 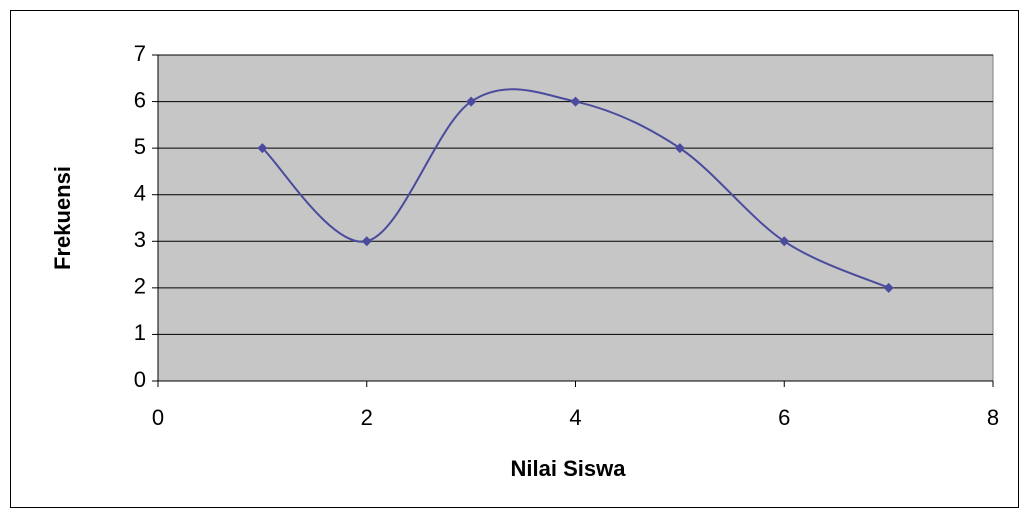 What do you see at coordinates (140, 239) in the screenshot?
I see `y-tick-label: 3` at bounding box center [140, 239].